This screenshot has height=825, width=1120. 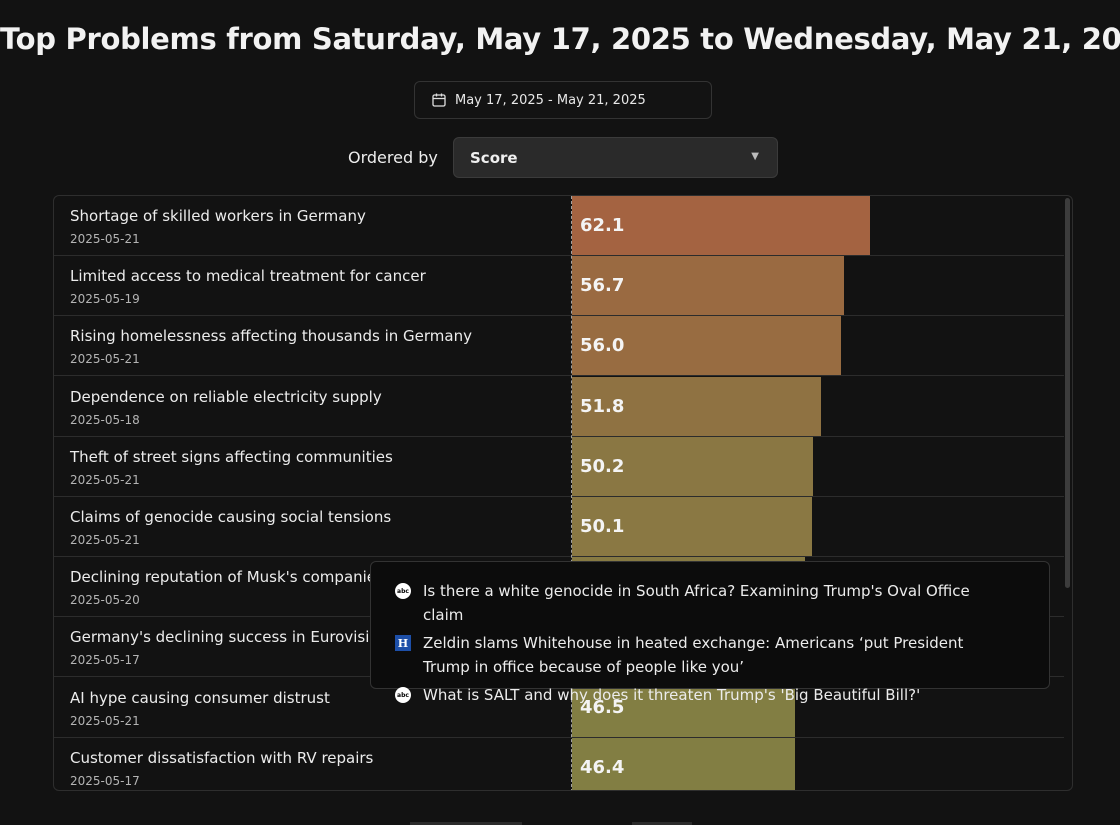 What do you see at coordinates (105, 600) in the screenshot?
I see `problem-date: 2025-05-20` at bounding box center [105, 600].